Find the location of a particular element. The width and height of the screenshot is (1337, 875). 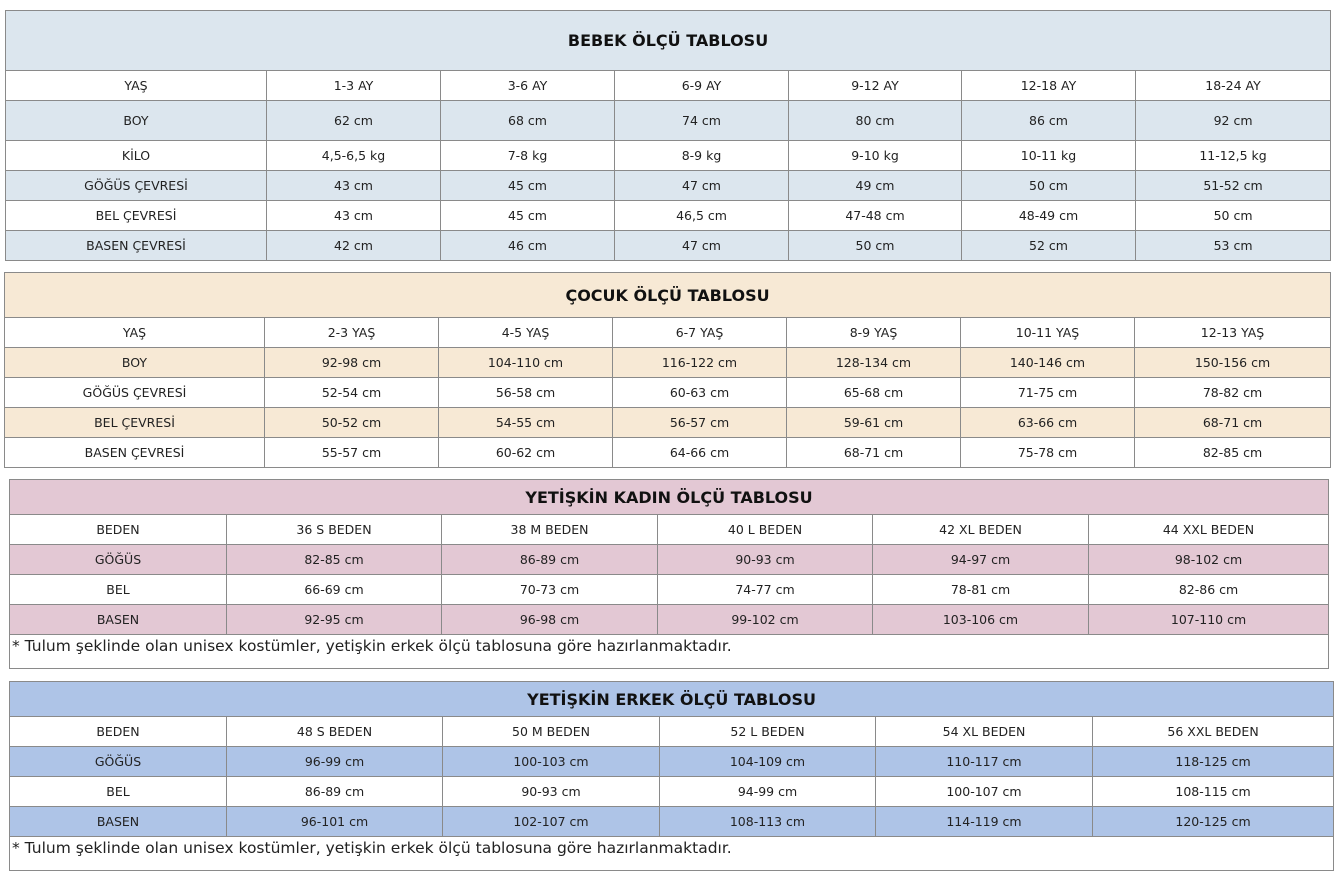

table-cell: 100-103 cm is located at coordinates (551, 761).